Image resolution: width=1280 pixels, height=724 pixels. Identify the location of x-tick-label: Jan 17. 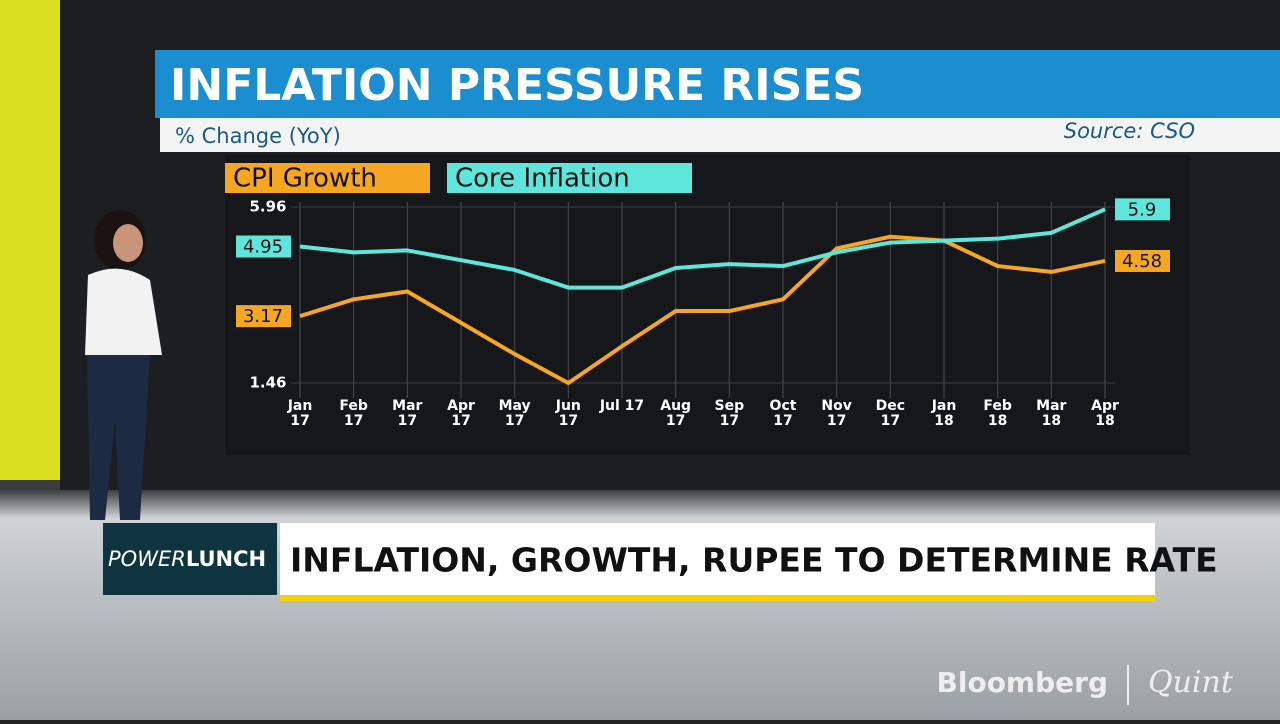
(300, 414).